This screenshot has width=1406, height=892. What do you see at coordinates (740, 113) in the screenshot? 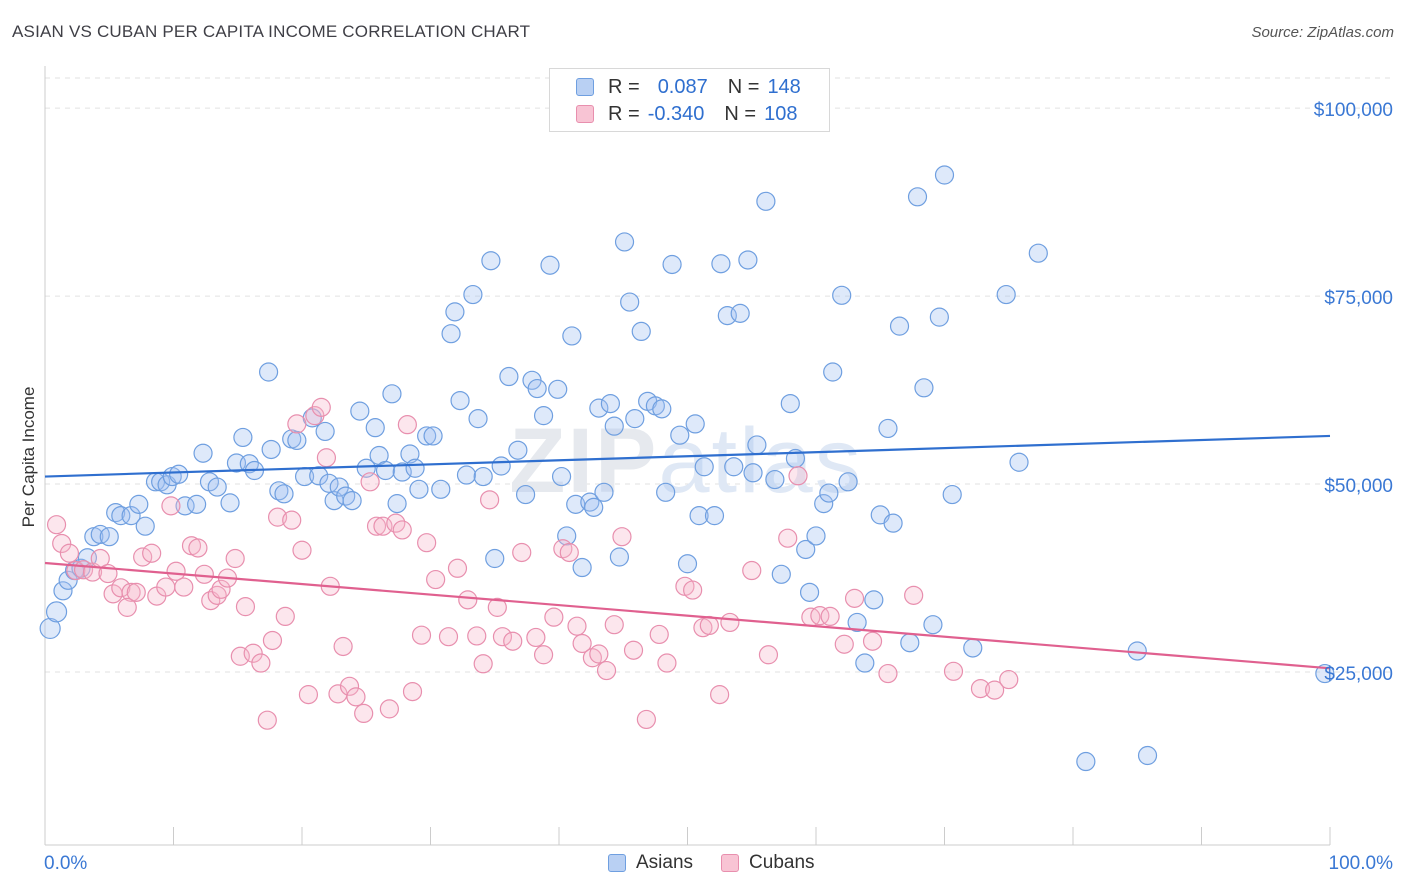
I see `cubans-n-label: N =` at bounding box center [740, 113].